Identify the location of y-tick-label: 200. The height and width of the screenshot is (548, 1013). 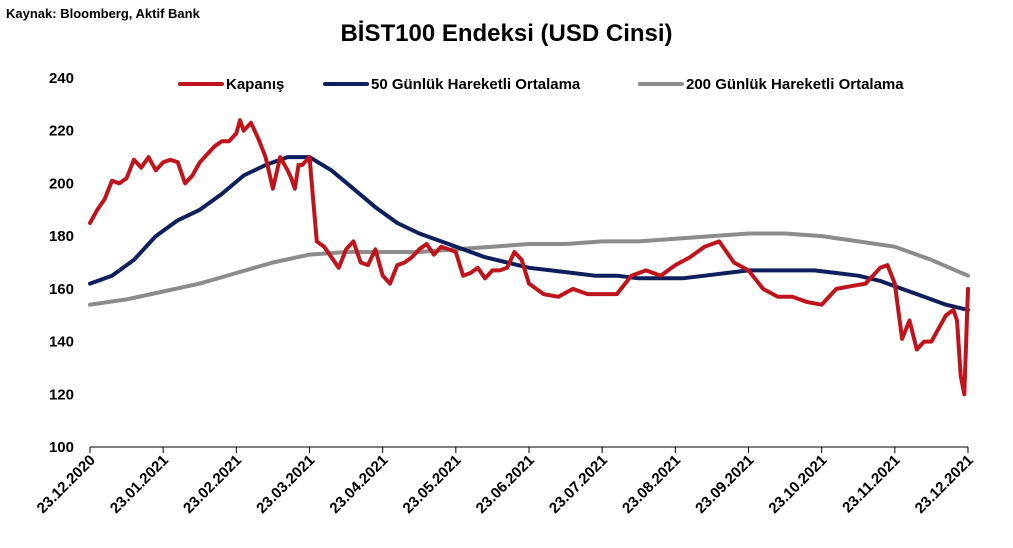
(61, 183).